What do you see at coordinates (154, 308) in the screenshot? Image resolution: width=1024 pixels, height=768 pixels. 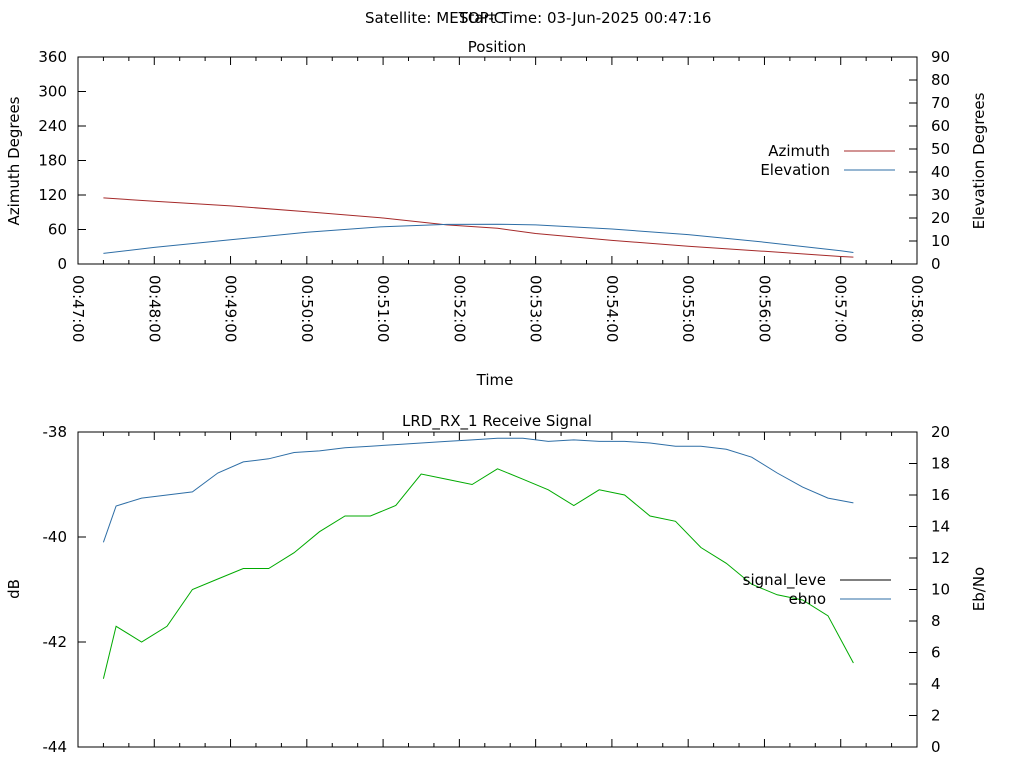 I see `x-tick-label: 00:48:00` at bounding box center [154, 308].